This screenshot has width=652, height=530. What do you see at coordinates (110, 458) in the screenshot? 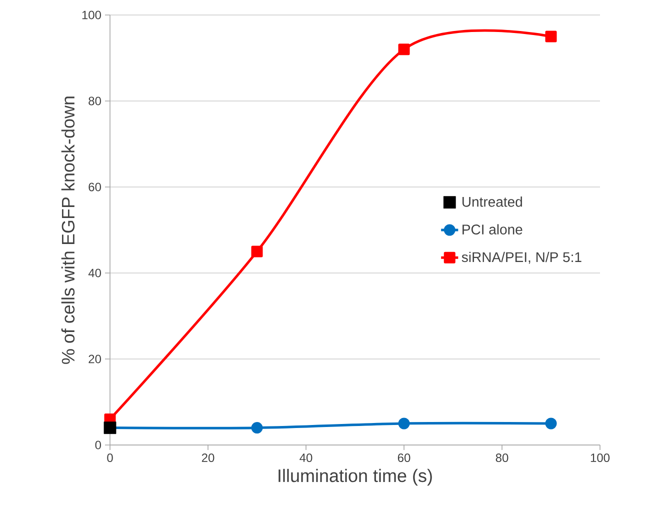
I see `x-tick-label: 0` at bounding box center [110, 458].